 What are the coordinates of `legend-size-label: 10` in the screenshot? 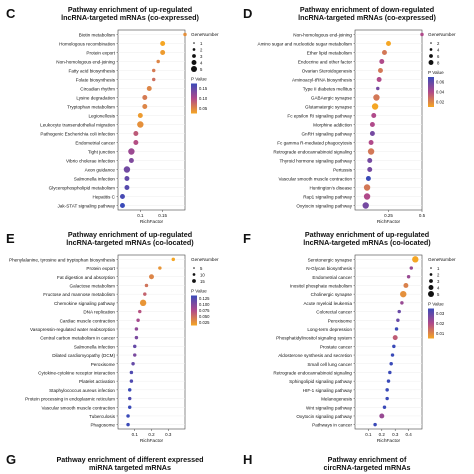 It's located at (202, 274).